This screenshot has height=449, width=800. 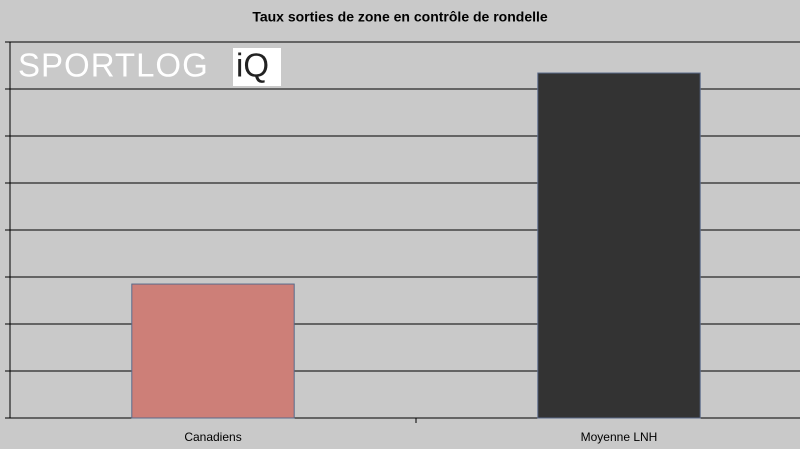 What do you see at coordinates (252, 65) in the screenshot?
I see `logo-highlight: iQ` at bounding box center [252, 65].